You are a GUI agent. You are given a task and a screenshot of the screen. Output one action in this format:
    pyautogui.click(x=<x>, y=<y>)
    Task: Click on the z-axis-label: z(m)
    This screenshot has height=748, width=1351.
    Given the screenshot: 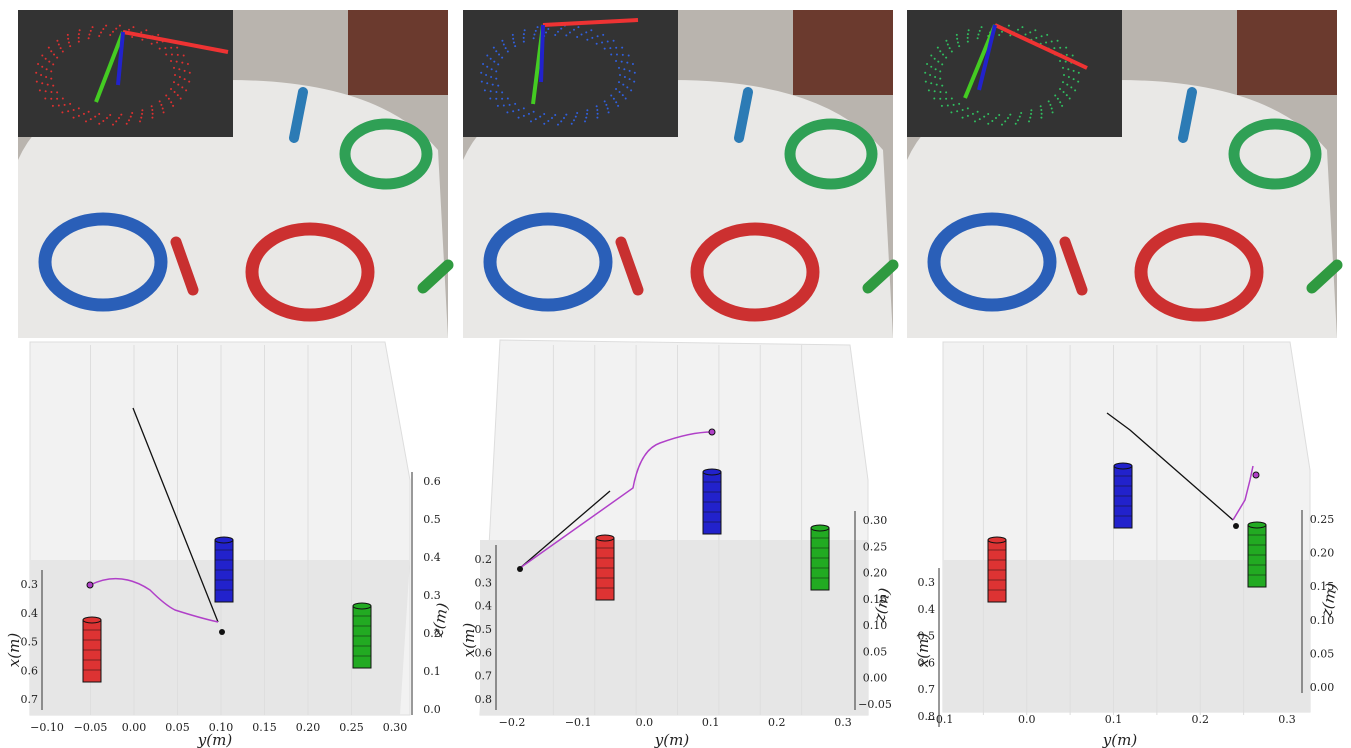 What is the action you would take?
    pyautogui.click(x=1329, y=600)
    